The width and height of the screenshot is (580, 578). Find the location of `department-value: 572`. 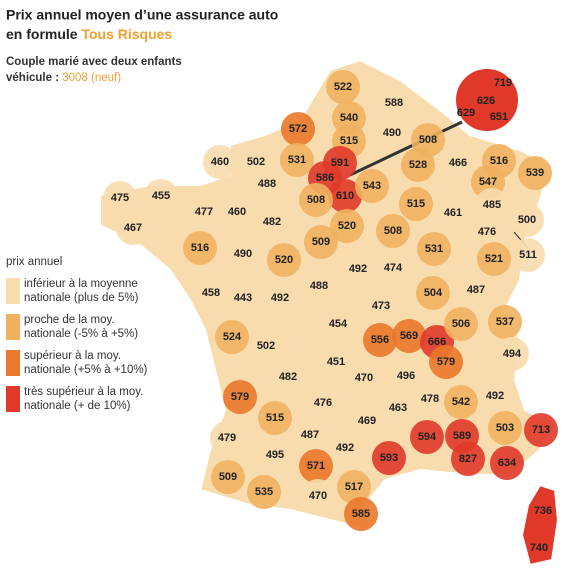

department-value: 572 is located at coordinates (298, 129).